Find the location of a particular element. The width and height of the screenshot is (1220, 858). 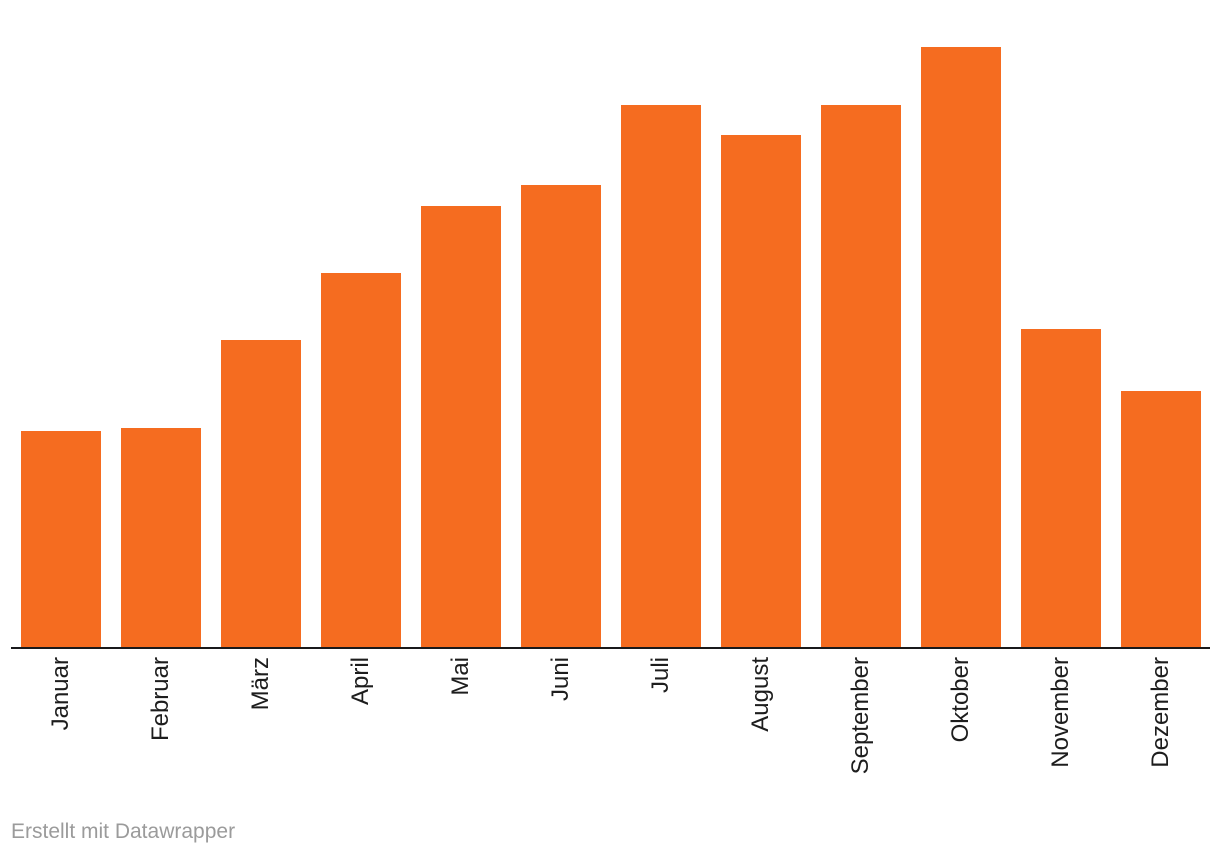

bar-oktober is located at coordinates (960, 346).